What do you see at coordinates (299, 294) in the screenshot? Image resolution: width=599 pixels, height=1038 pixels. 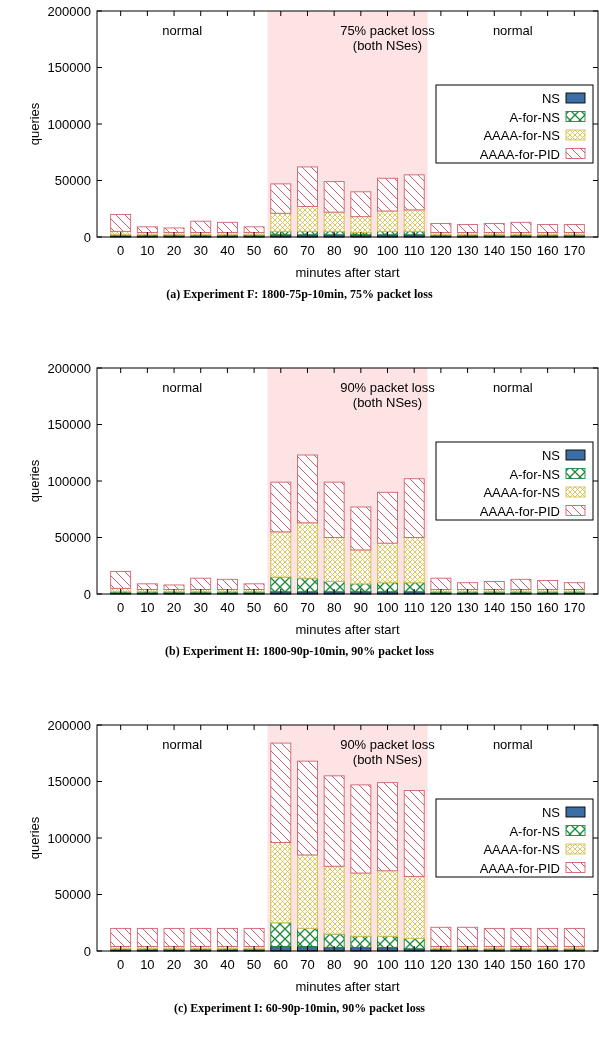 I see `text: (a) Experiment F: 1800-75p-10min, 75% packet loss` at bounding box center [299, 294].